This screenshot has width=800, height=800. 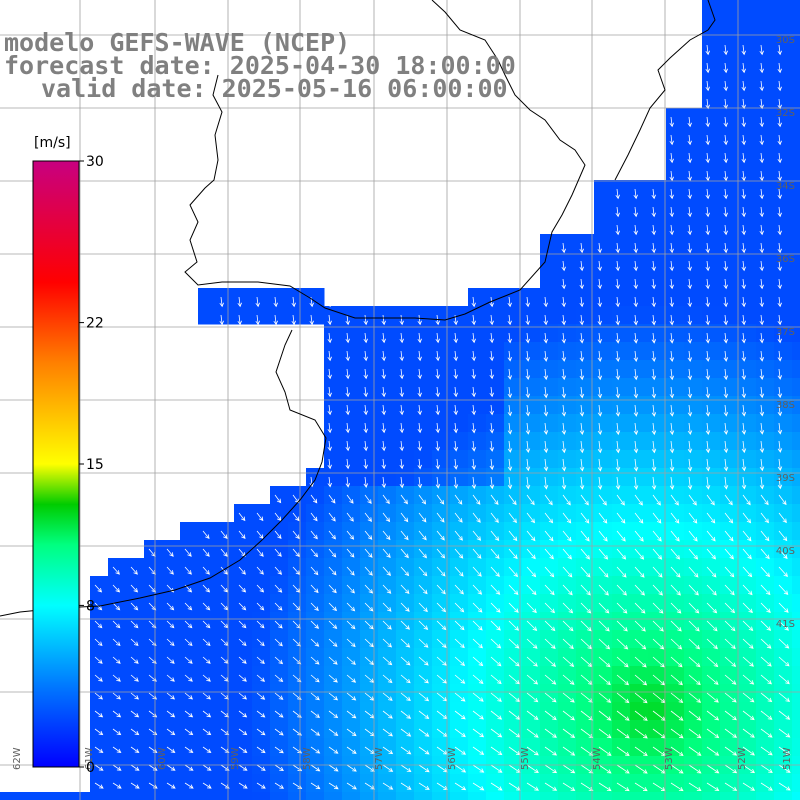 What do you see at coordinates (785, 332) in the screenshot?
I see `lat-label: 37S` at bounding box center [785, 332].